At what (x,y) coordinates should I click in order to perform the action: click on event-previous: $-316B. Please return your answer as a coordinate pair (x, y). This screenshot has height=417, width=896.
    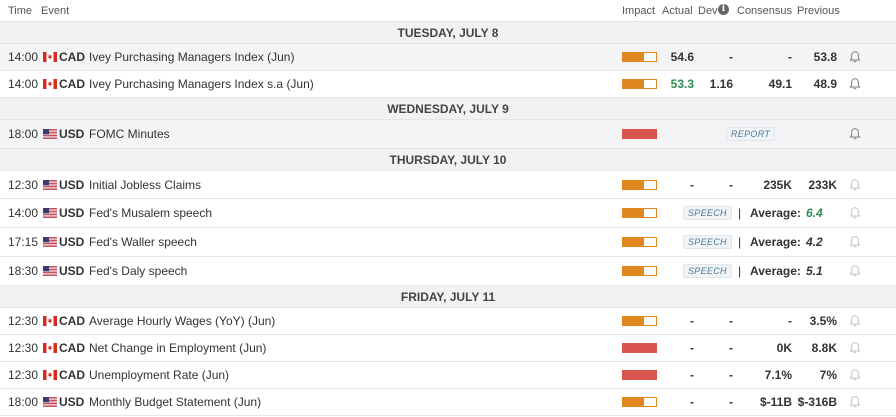
    Looking at the image, I should click on (817, 402).